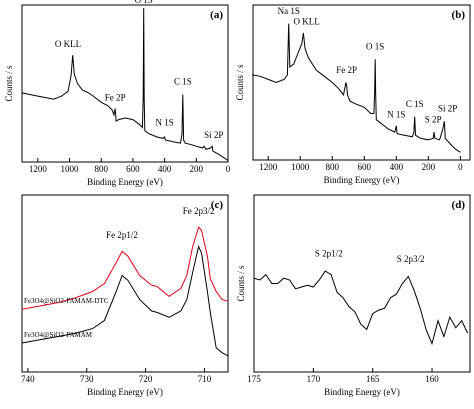 This screenshot has width=474, height=409. I want to click on peak-label: Fe 2p3/2, so click(199, 211).